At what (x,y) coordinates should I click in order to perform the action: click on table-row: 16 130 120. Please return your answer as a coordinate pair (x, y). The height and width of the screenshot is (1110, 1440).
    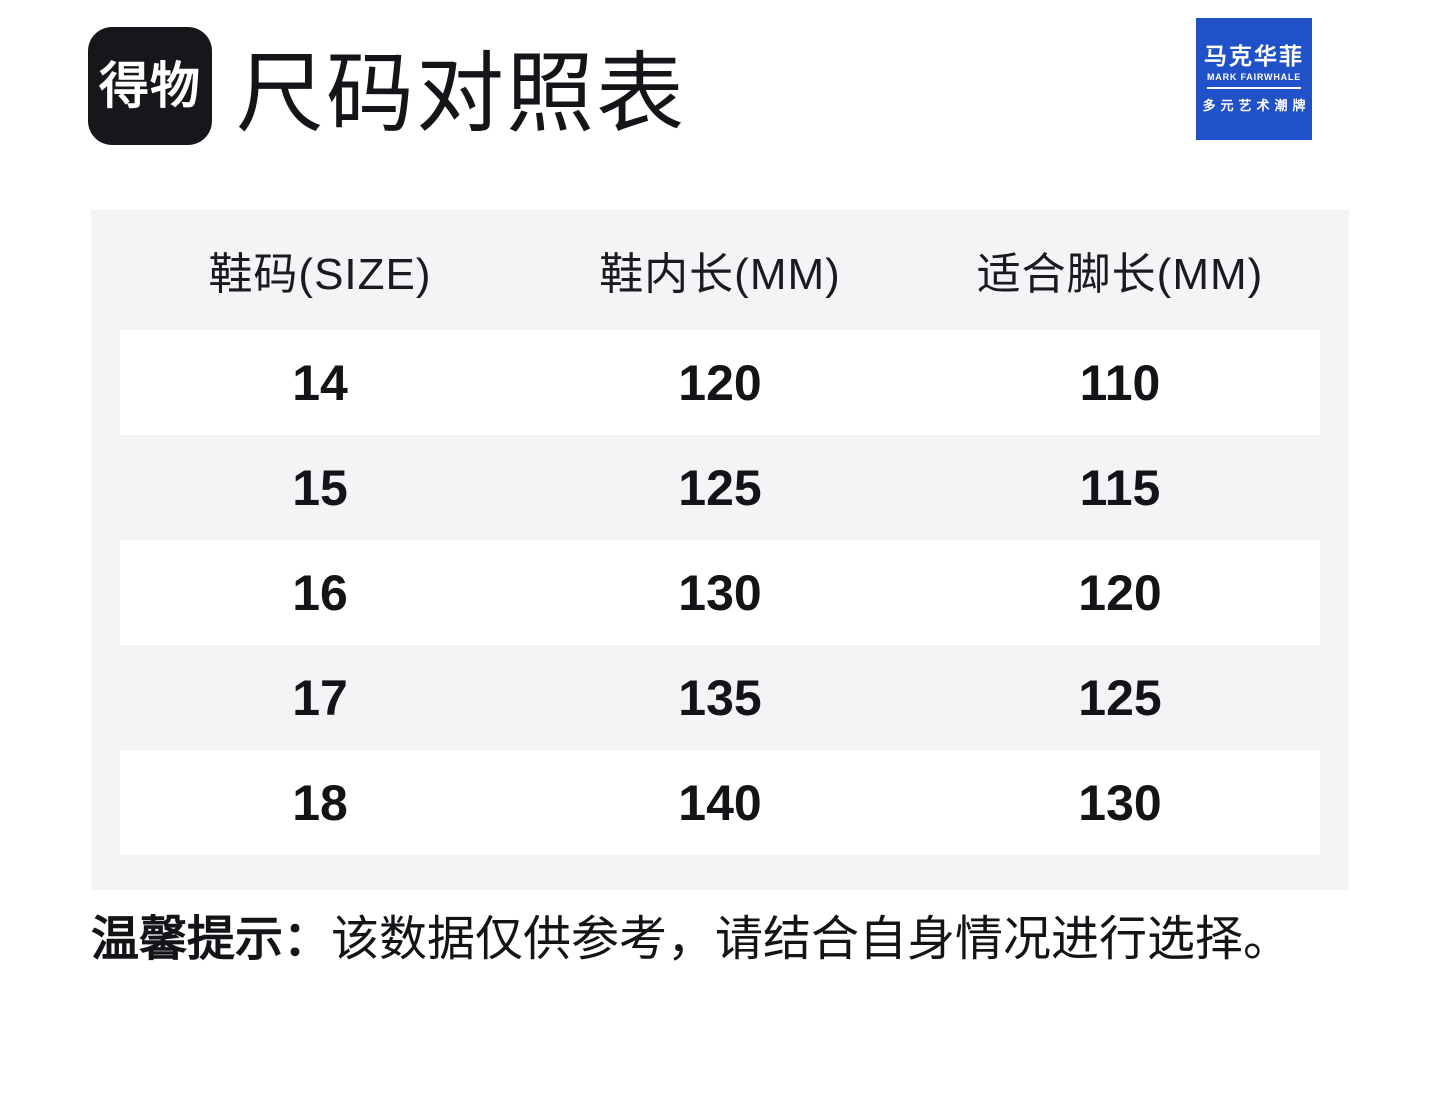
    Looking at the image, I should click on (720, 592).